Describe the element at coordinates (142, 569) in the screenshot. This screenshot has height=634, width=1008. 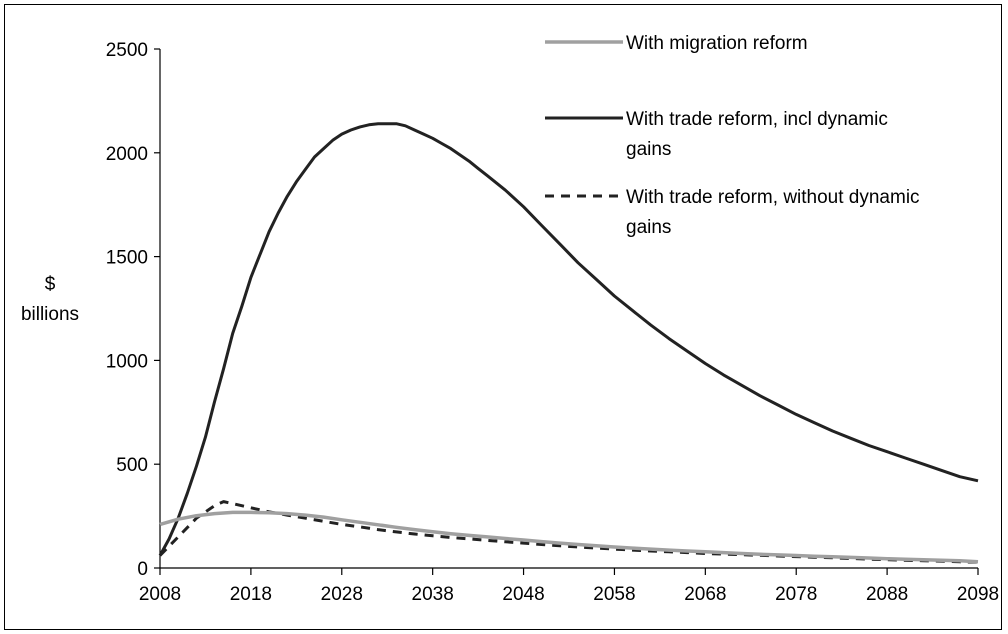
I see `y-tick-label: 0` at that location.